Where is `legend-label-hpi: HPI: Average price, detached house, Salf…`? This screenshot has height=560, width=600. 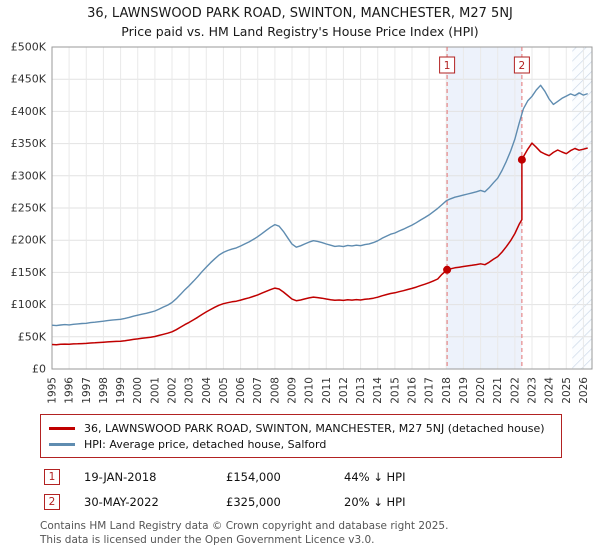 legend-label-hpi: HPI: Average price, detached house, Salf… is located at coordinates (205, 444).